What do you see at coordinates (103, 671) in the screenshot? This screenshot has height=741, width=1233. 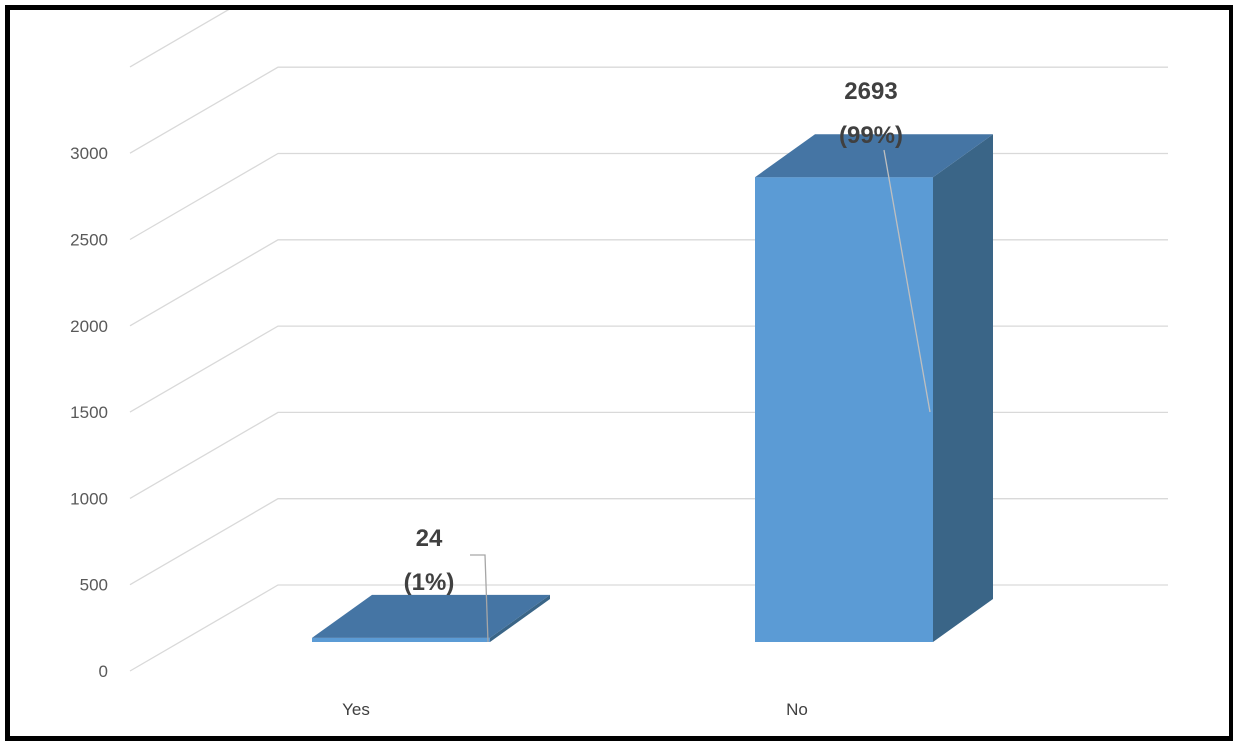 I see `y-tick-label: 0` at bounding box center [103, 671].